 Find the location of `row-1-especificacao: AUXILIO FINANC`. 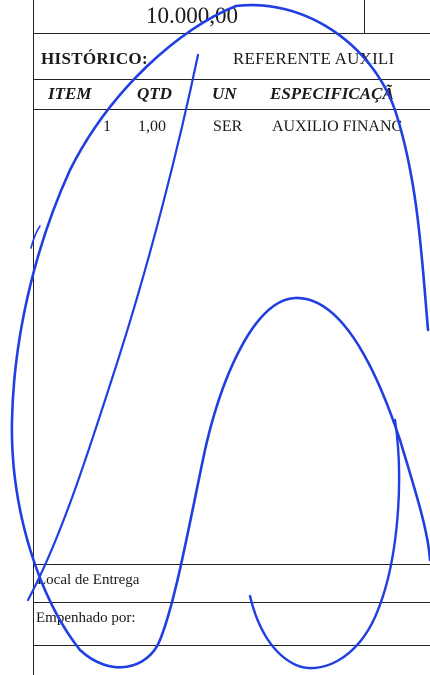

row-1-especificacao: AUXILIO FINANC is located at coordinates (337, 126).